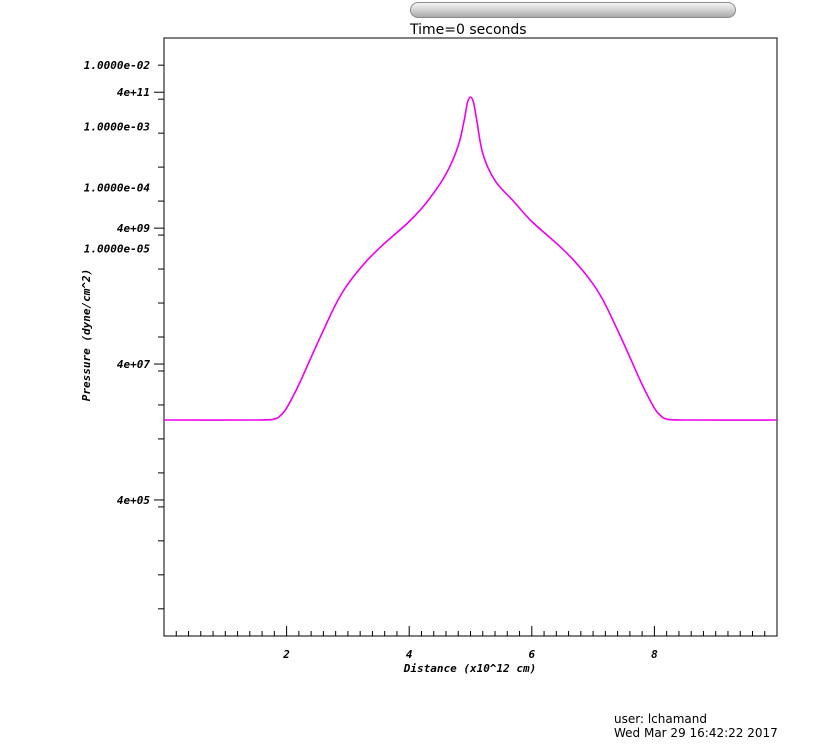 This screenshot has width=820, height=748. What do you see at coordinates (86, 335) in the screenshot?
I see `y-axis-title: Pressure (dyne/cm^2)` at bounding box center [86, 335].